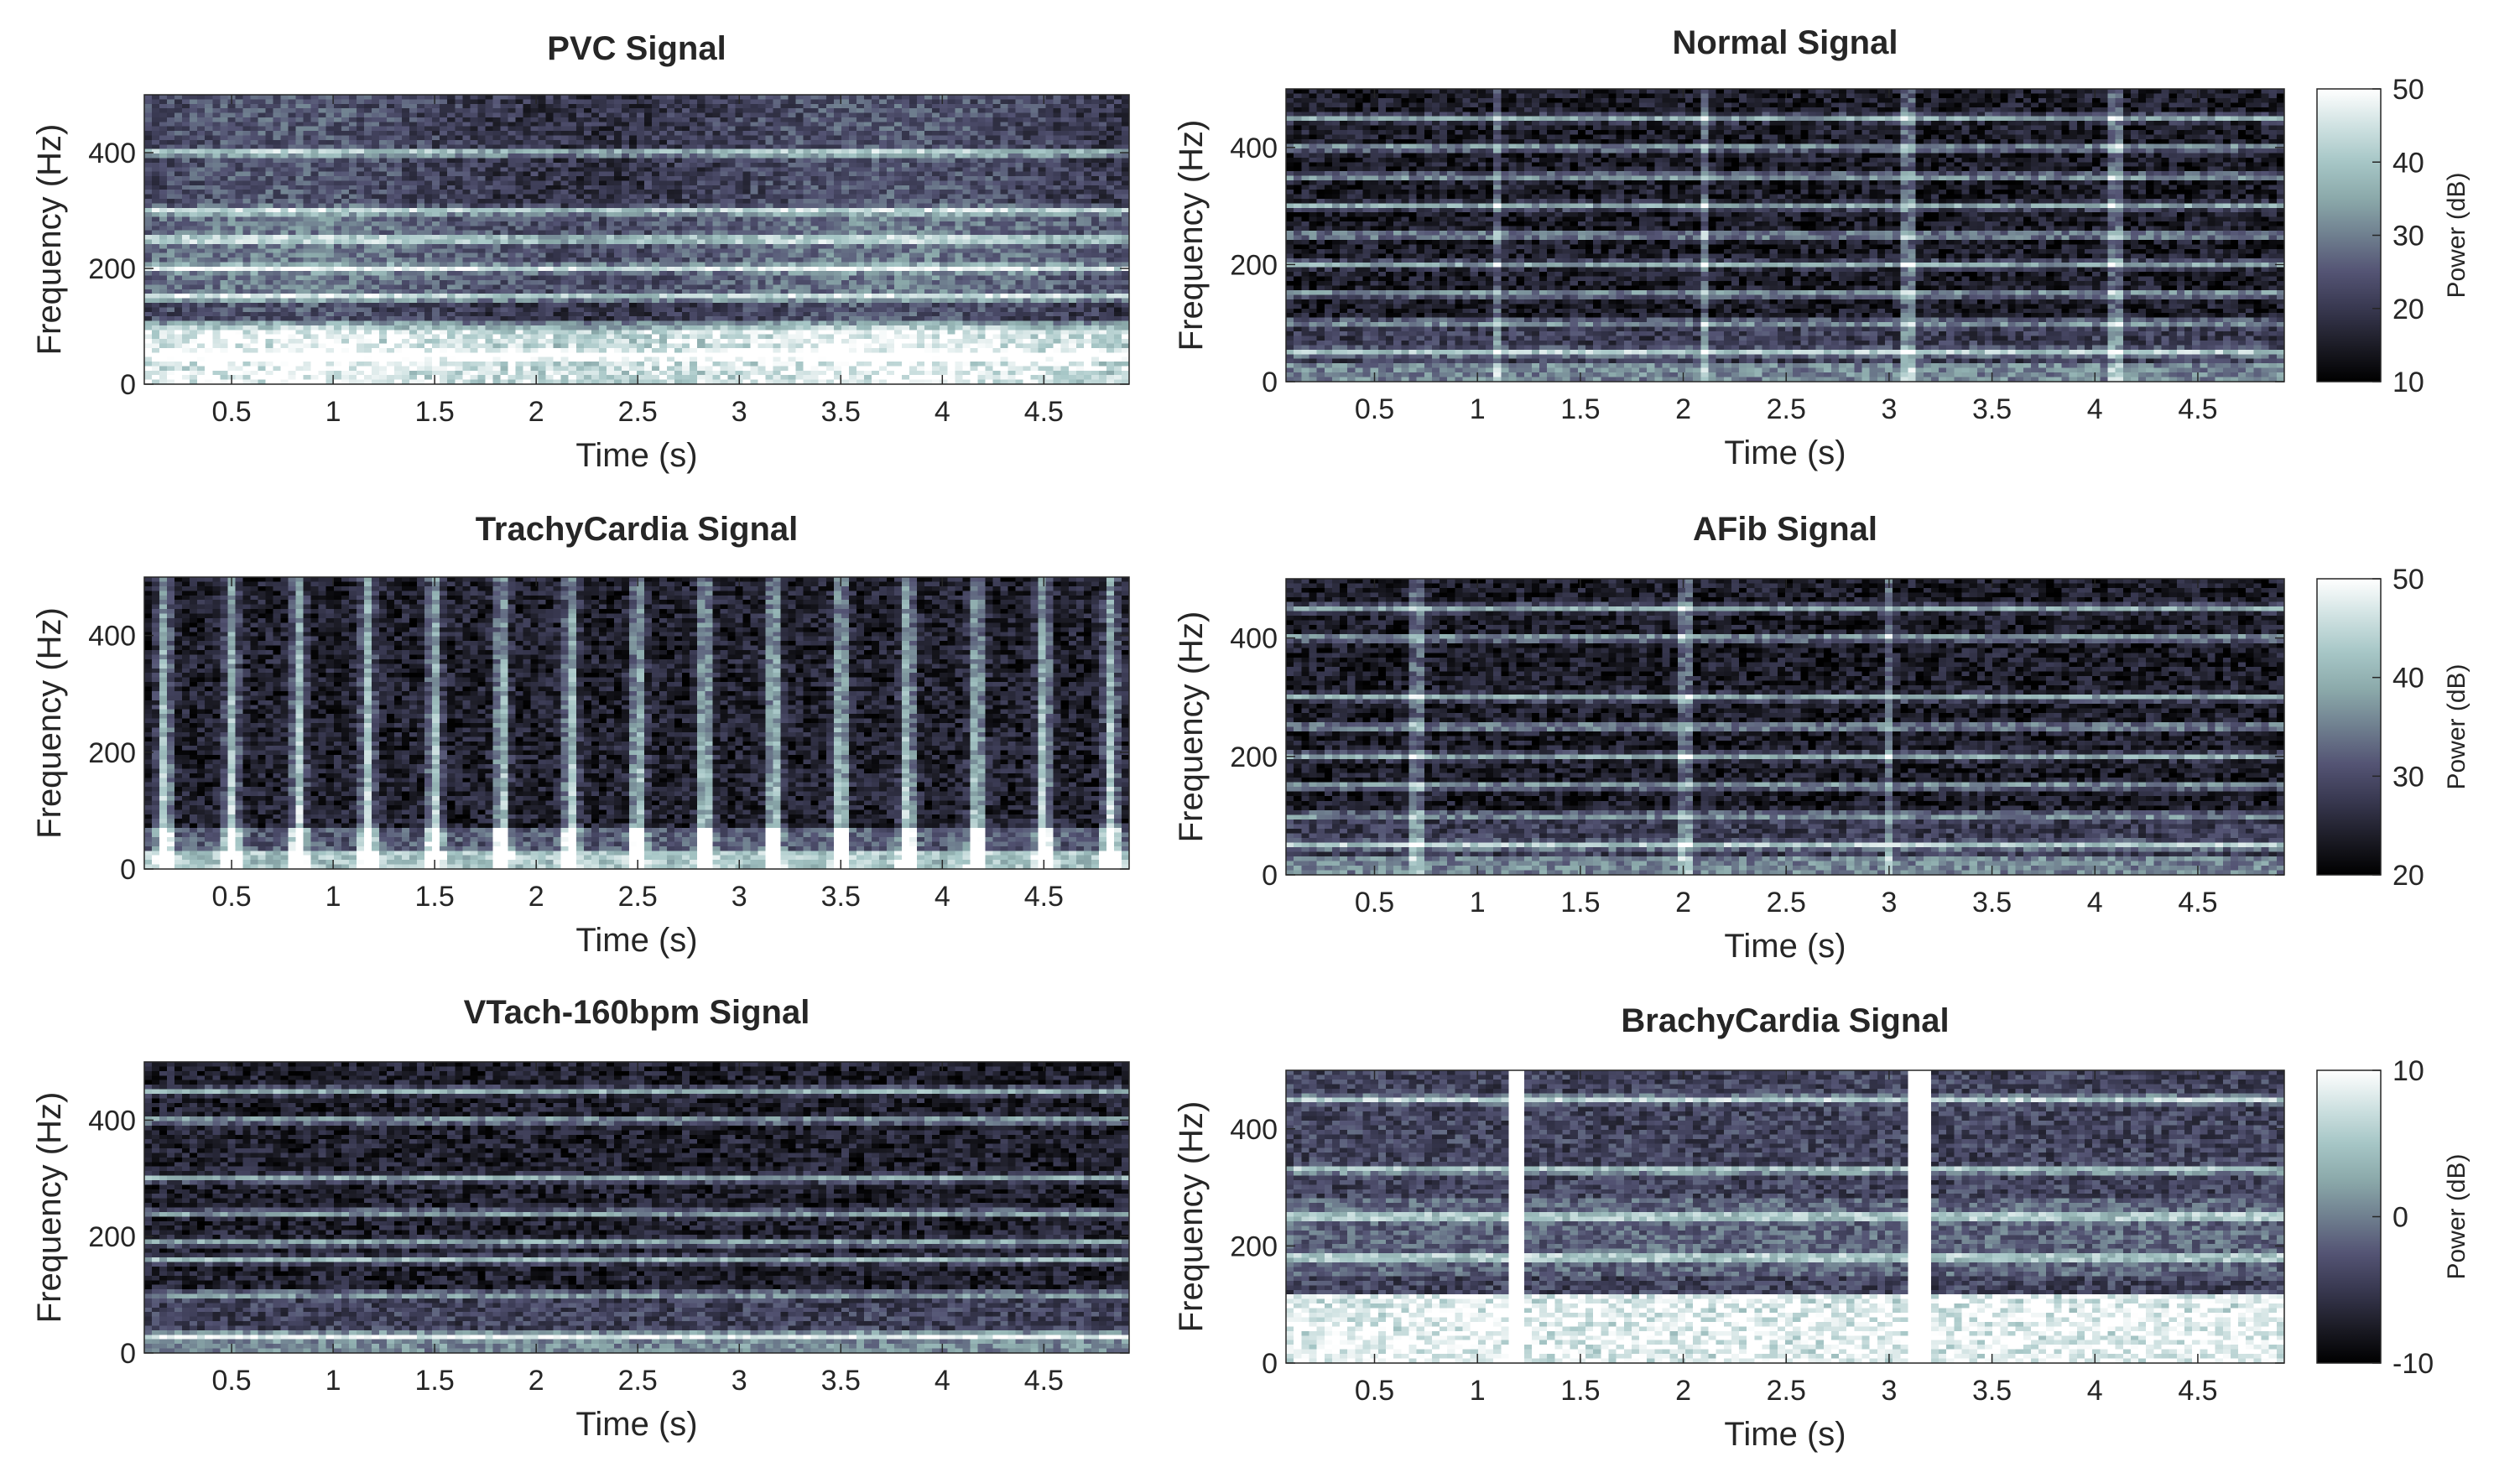 This screenshot has height=1483, width=2520. Describe the element at coordinates (2400, 1218) in the screenshot. I see `colorbar-tick-label: 0` at that location.